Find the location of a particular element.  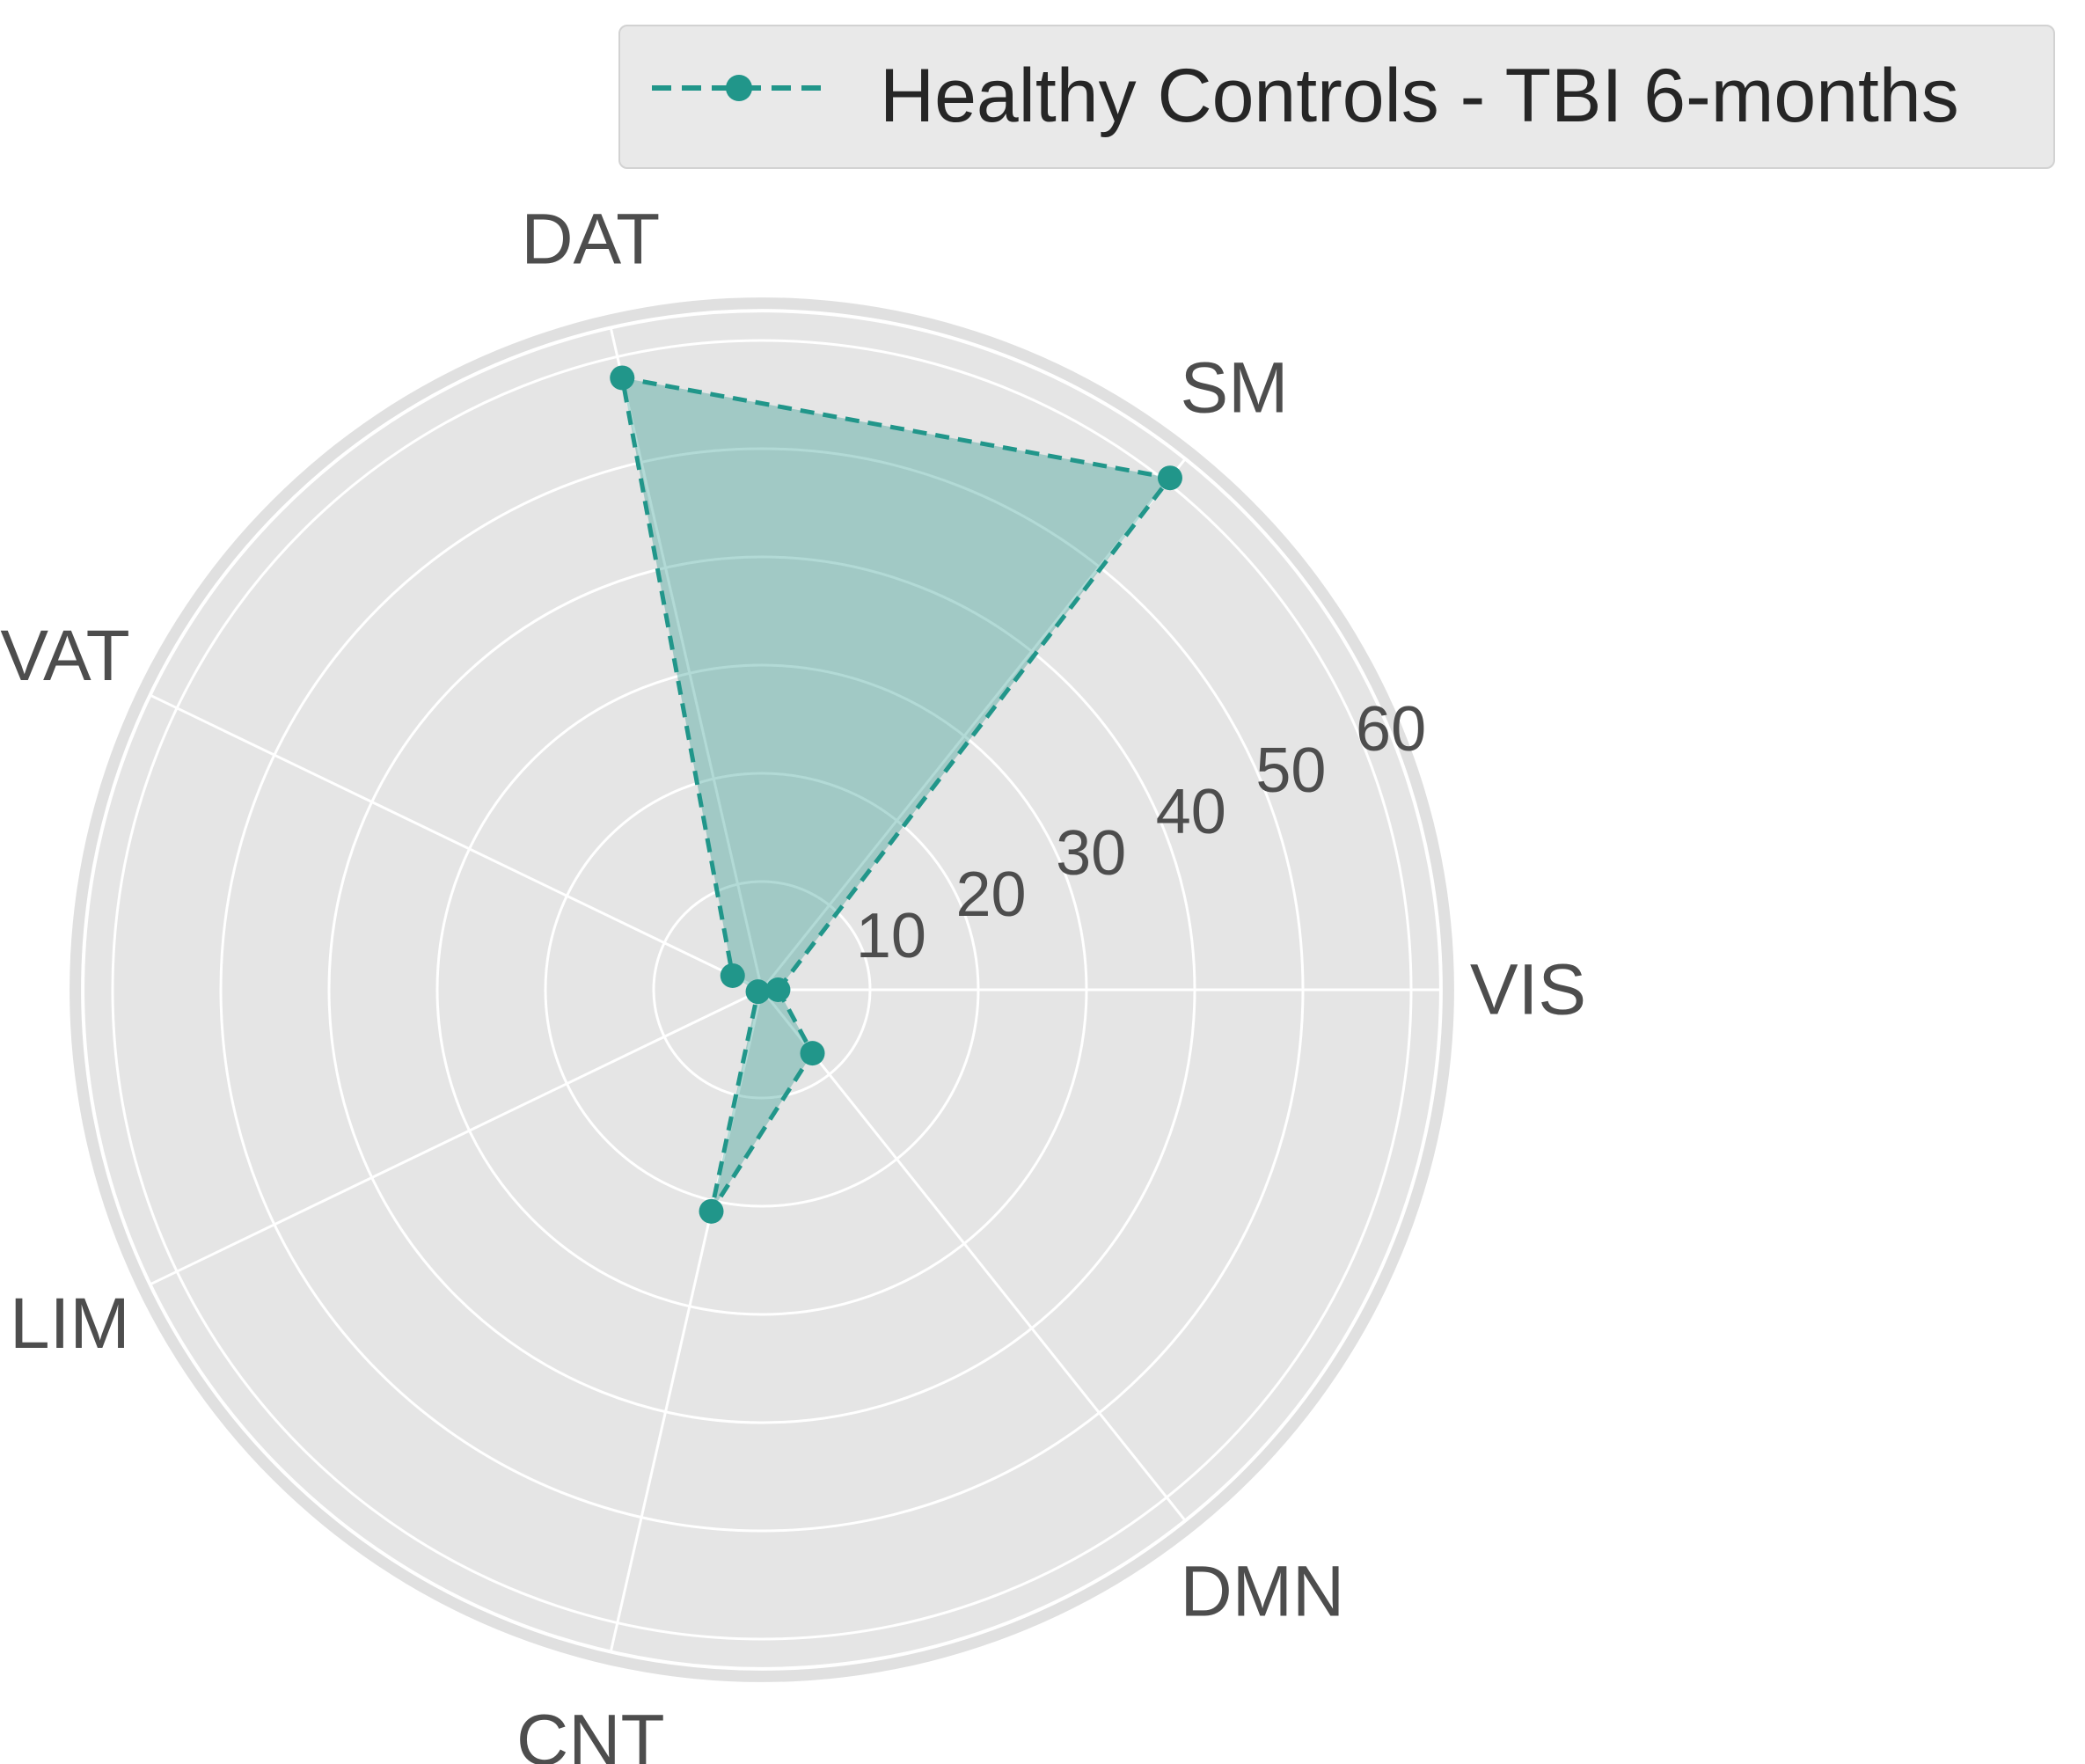

data-point-lim is located at coordinates (758, 992).